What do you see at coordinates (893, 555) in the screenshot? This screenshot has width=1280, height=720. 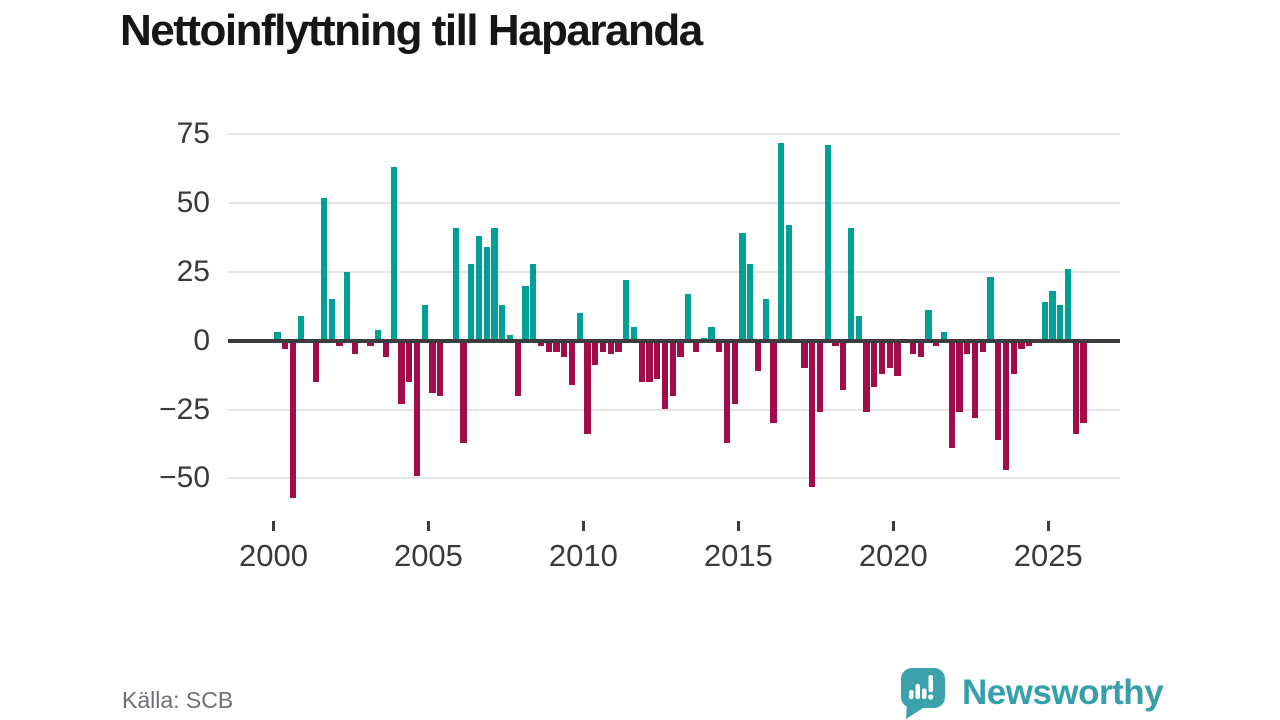 I see `x-tick-label: 2020` at bounding box center [893, 555].